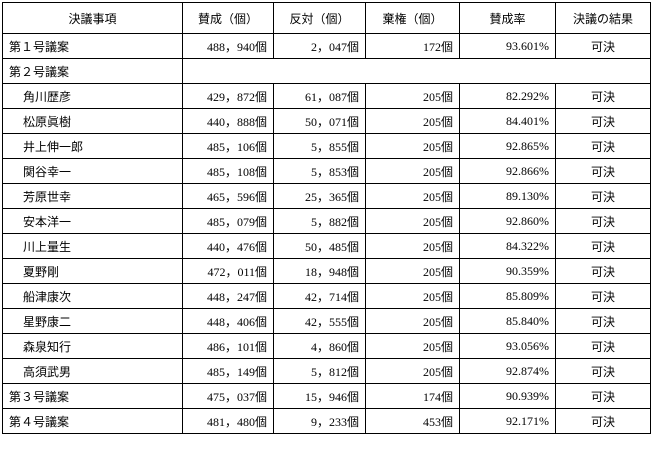 This screenshot has width=652, height=463. Describe the element at coordinates (92, 71) in the screenshot. I see `row-label: 第２号議案` at that location.